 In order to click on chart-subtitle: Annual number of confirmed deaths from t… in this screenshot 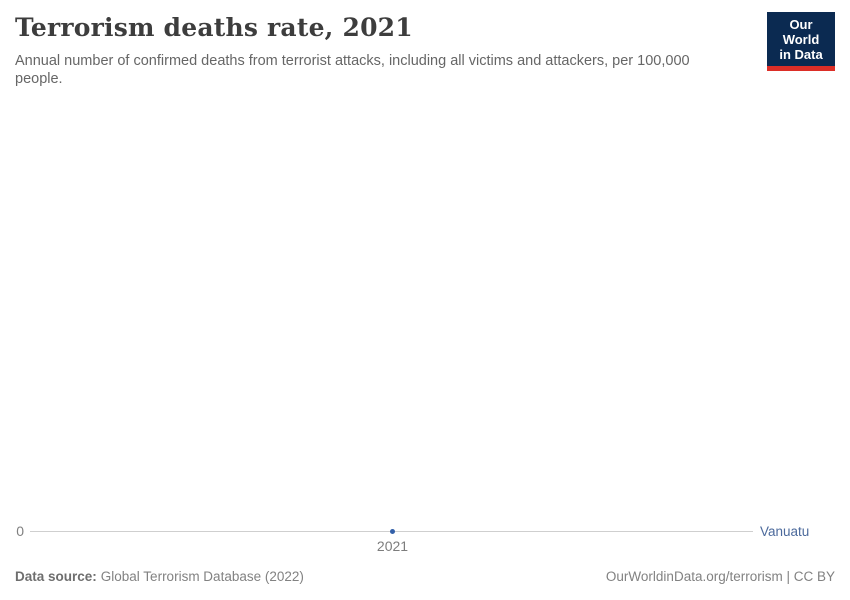, I will do `click(352, 70)`.